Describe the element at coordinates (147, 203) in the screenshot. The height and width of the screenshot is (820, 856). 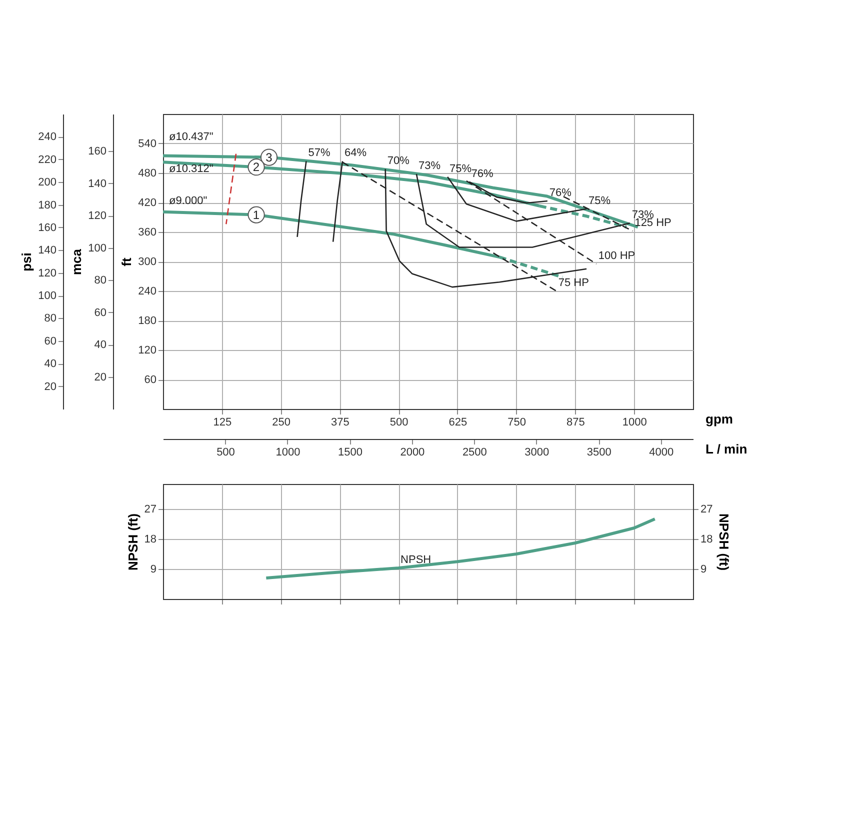
I see `y-tick-label: 420` at that location.